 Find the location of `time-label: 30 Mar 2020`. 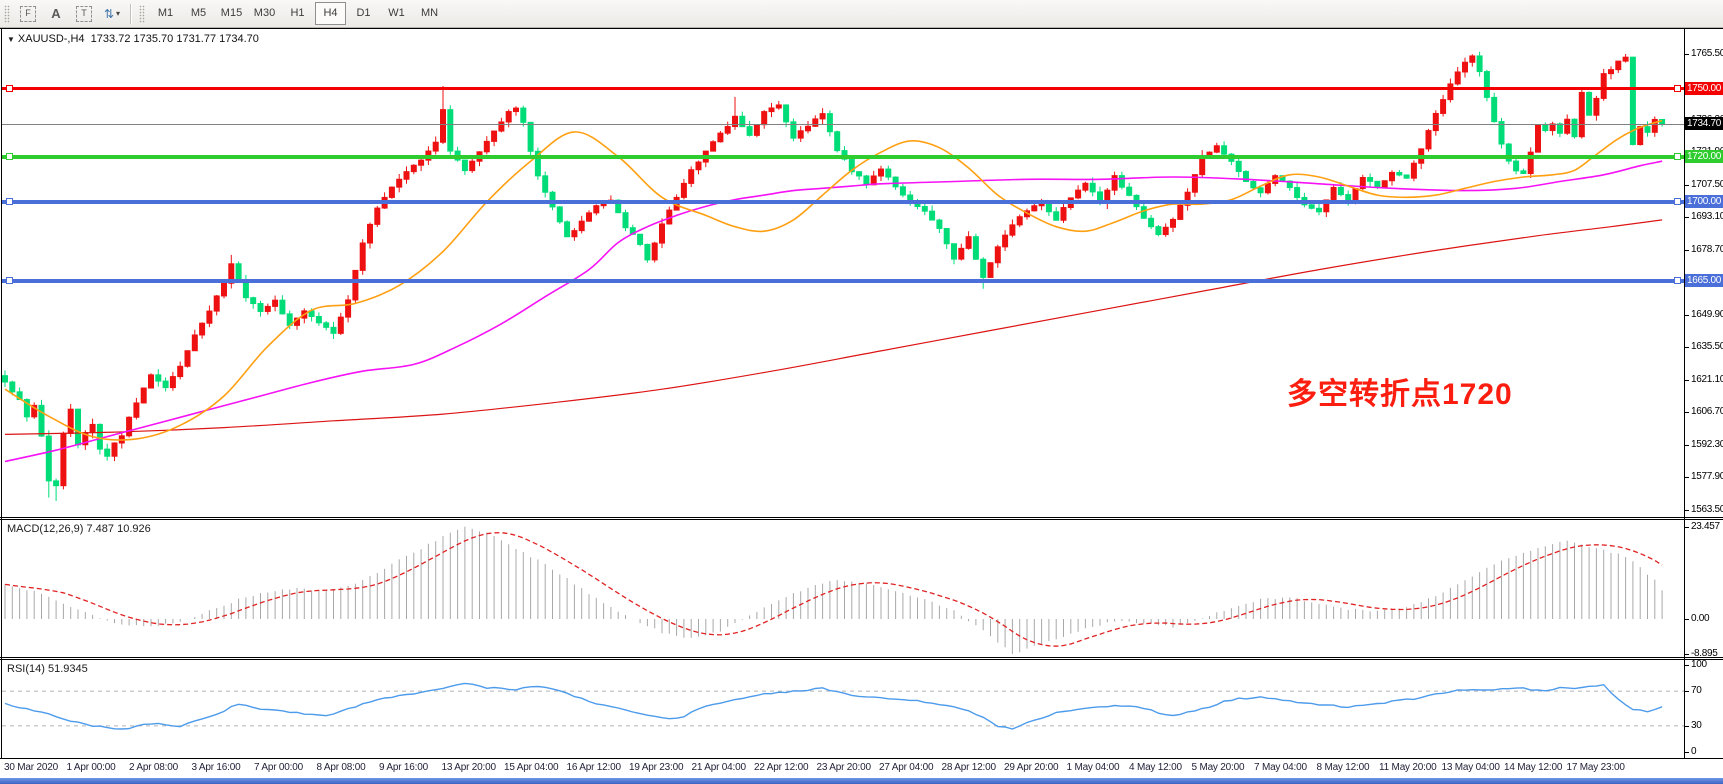

time-label: 30 Mar 2020 is located at coordinates (31, 767).